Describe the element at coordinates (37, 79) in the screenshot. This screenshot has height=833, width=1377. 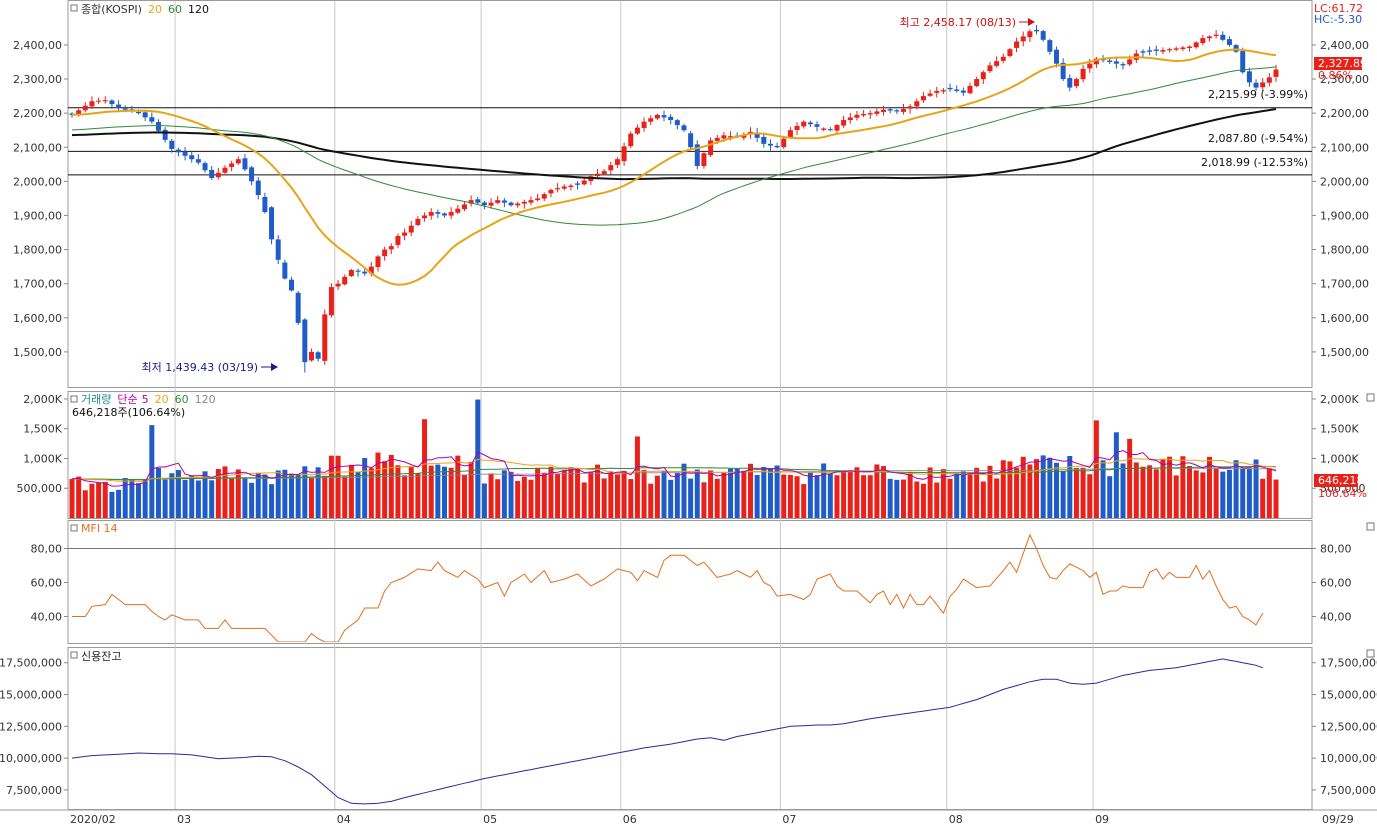
I see `y-tick-label-left: 2,300,00` at that location.